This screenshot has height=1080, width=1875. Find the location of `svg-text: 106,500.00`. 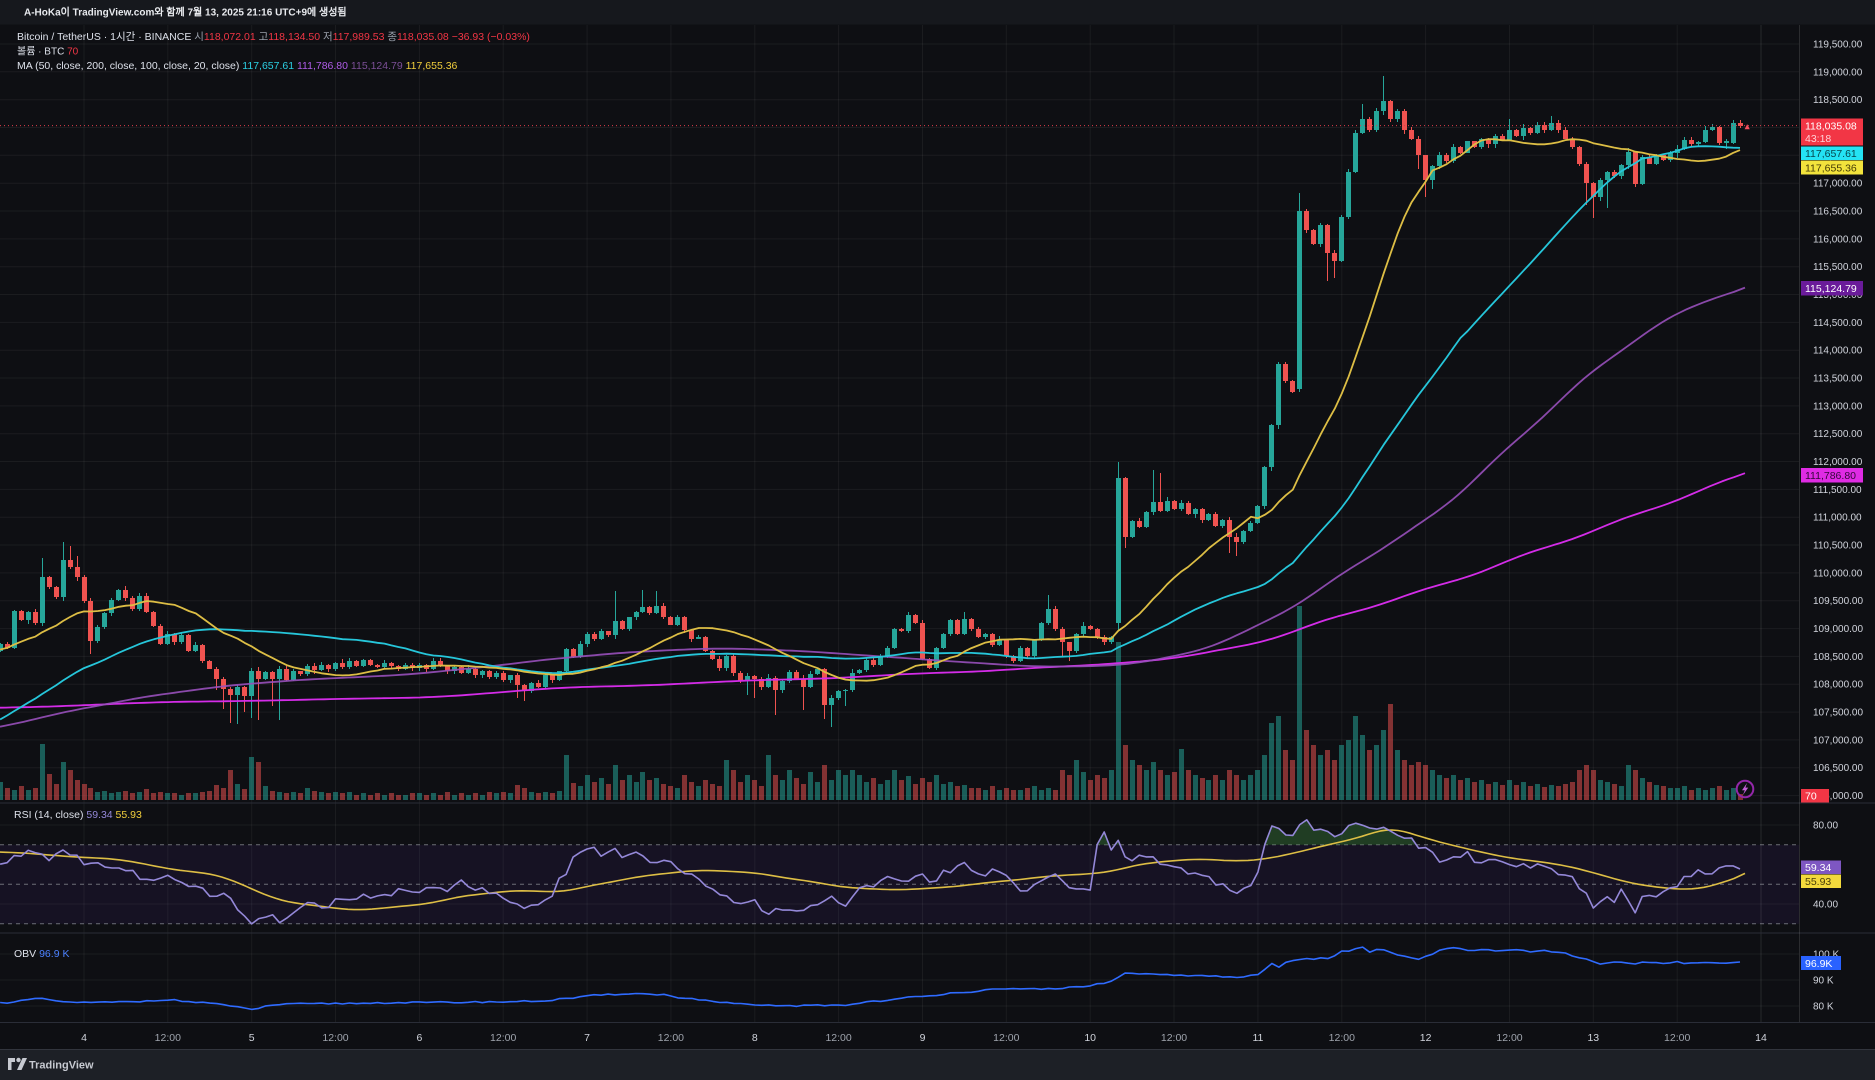

svg-text: 106,500.00 is located at coordinates (1838, 768).